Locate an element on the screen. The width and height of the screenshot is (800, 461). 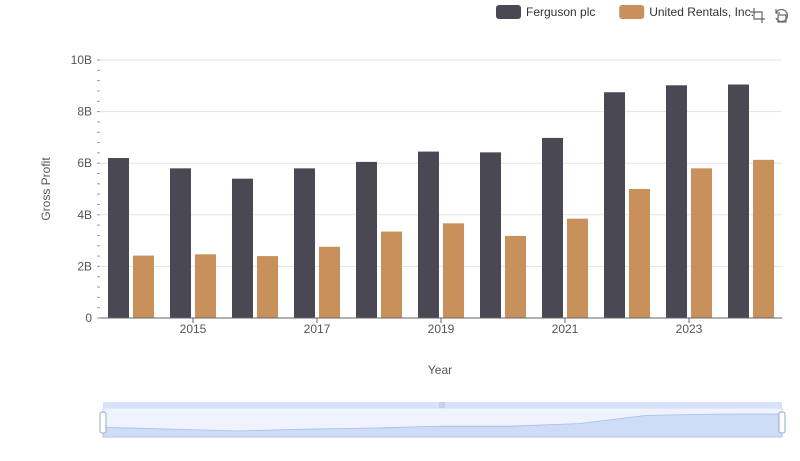
bar-united-rentals-inc-2024 is located at coordinates (763, 238).